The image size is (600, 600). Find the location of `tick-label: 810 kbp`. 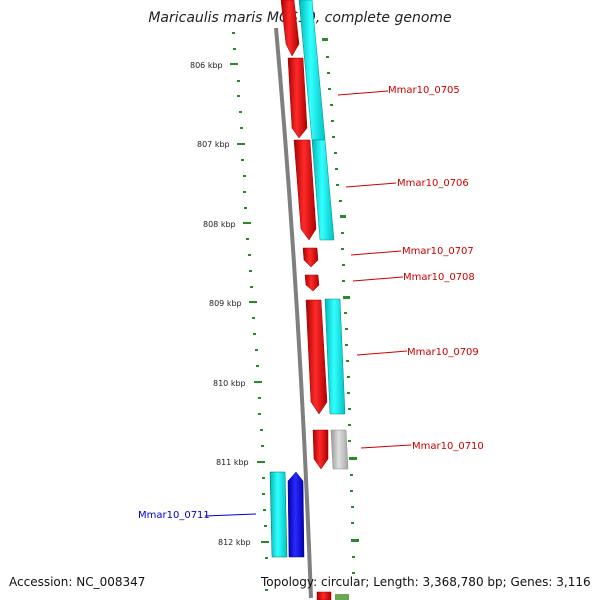

tick-label: 810 kbp is located at coordinates (229, 383).